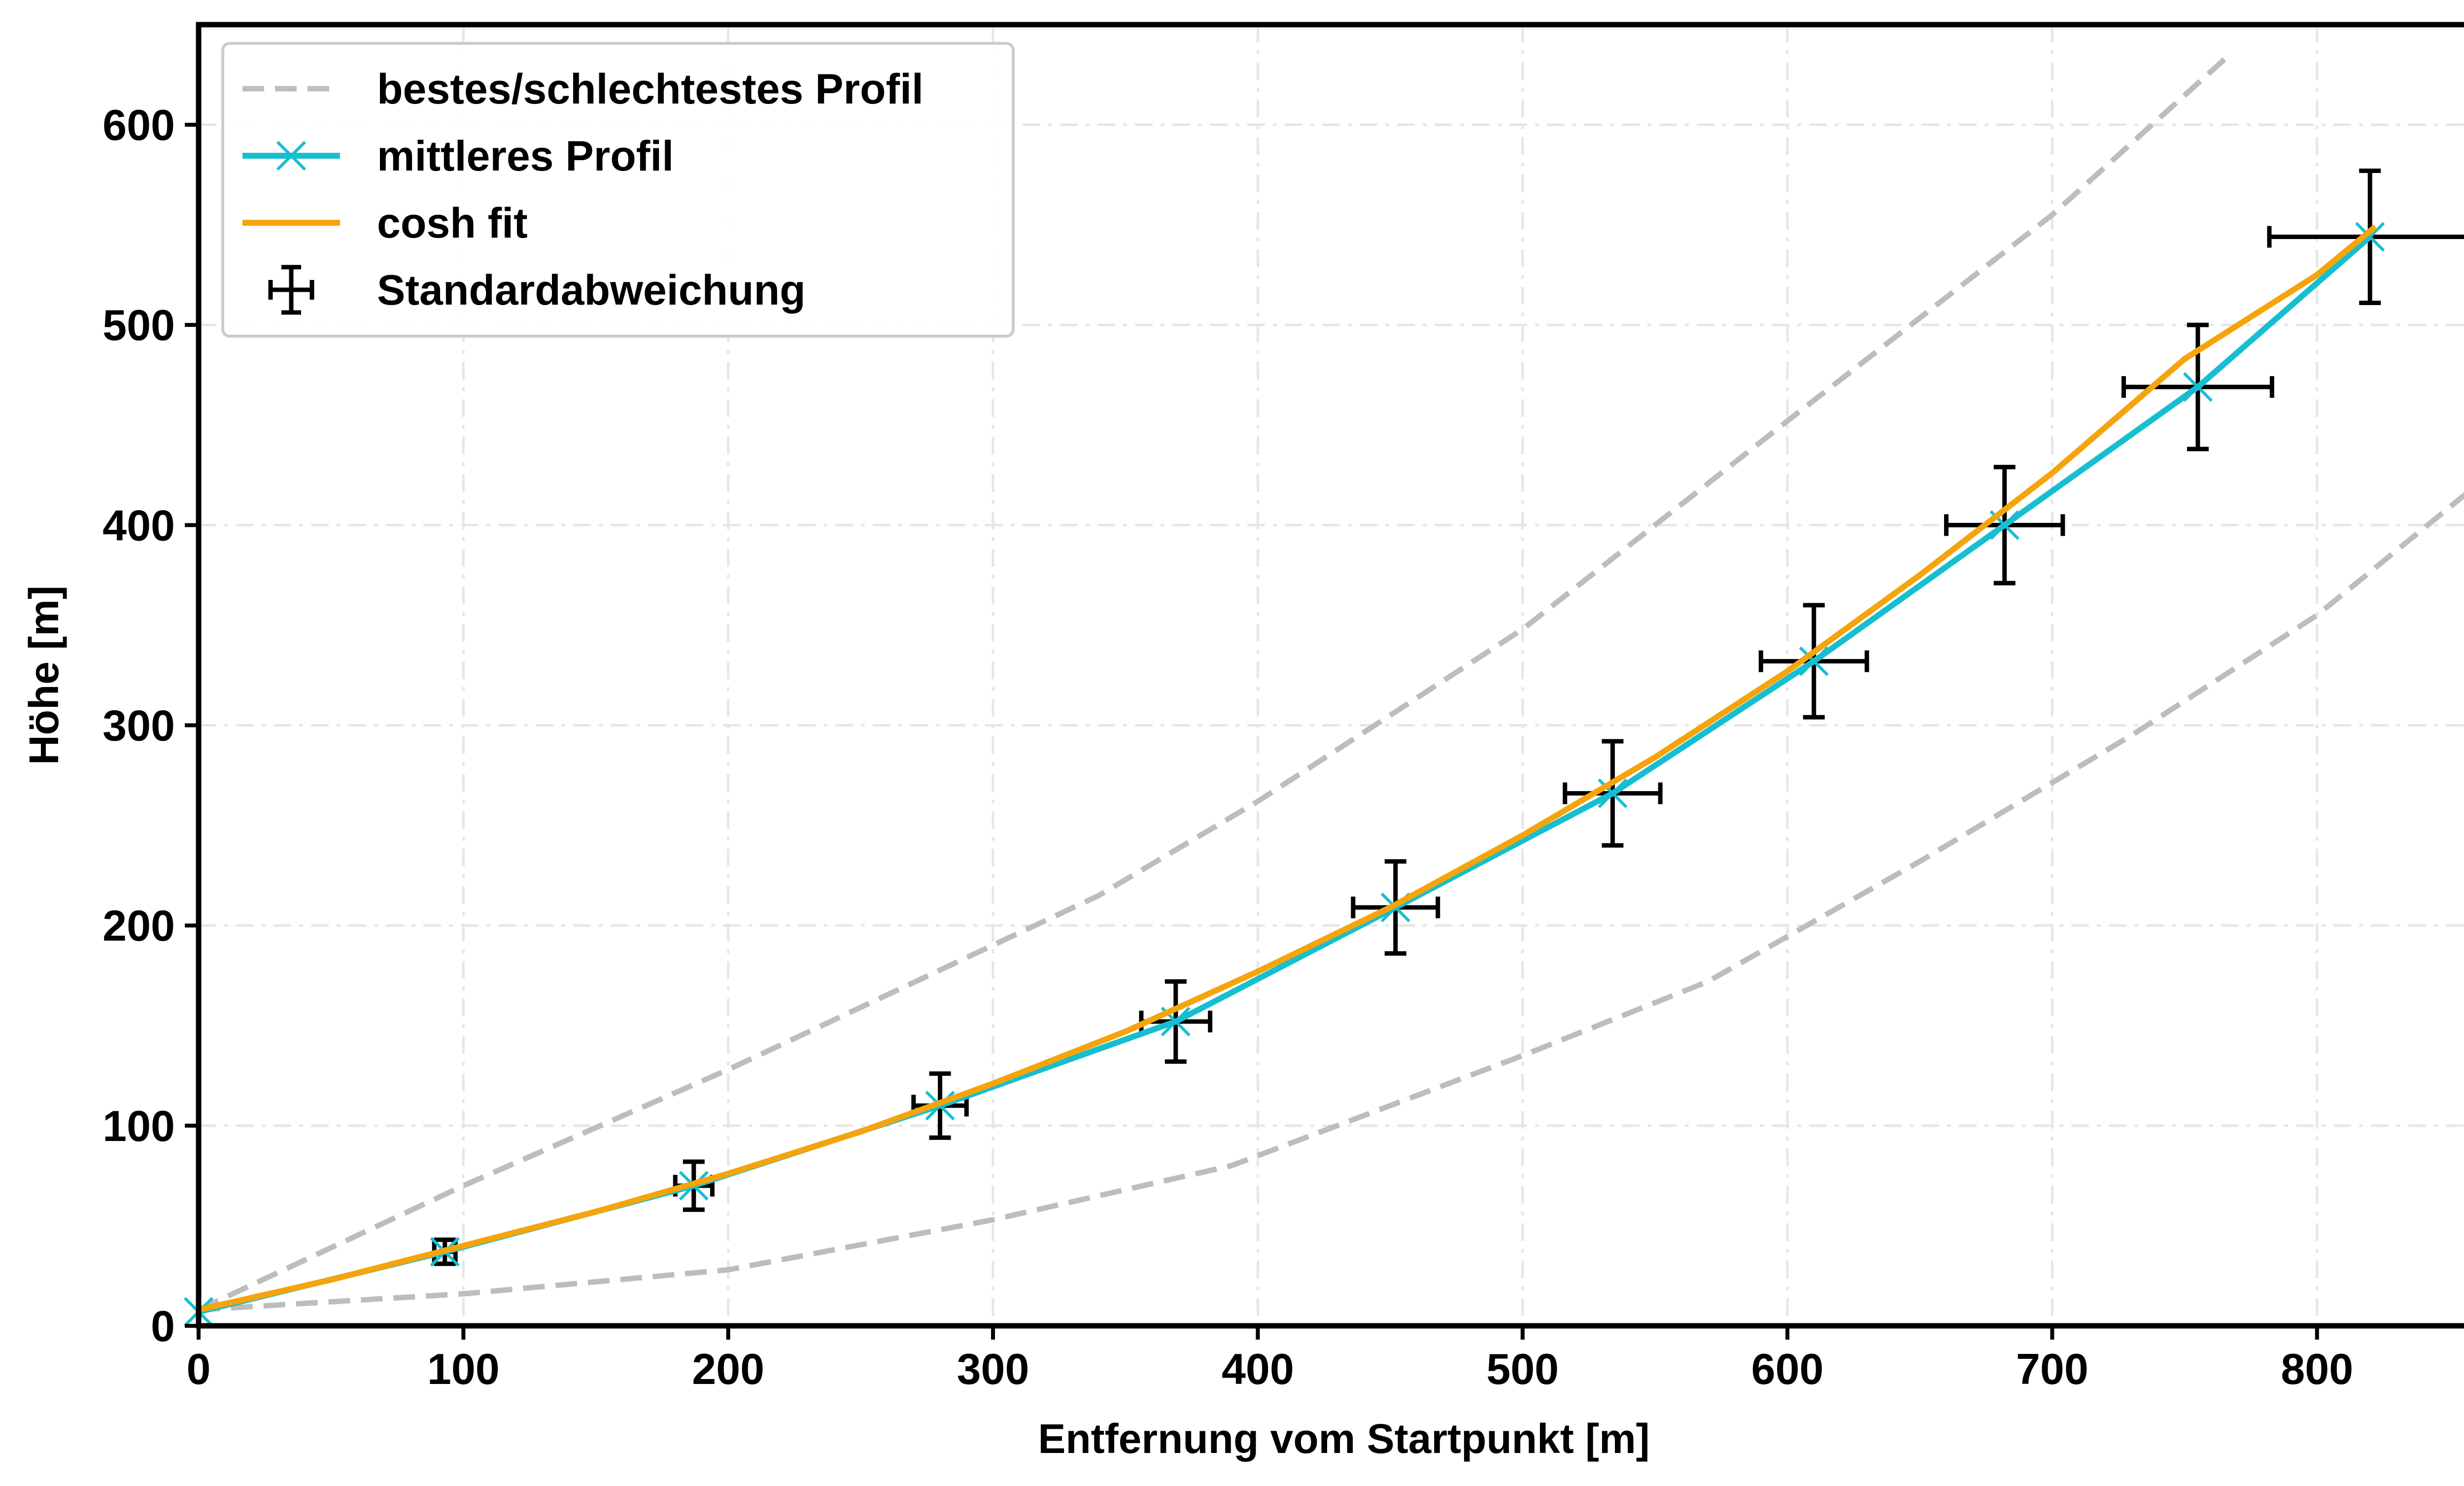 The height and width of the screenshot is (1486, 2464). I want to click on legend-box, so click(618, 190).